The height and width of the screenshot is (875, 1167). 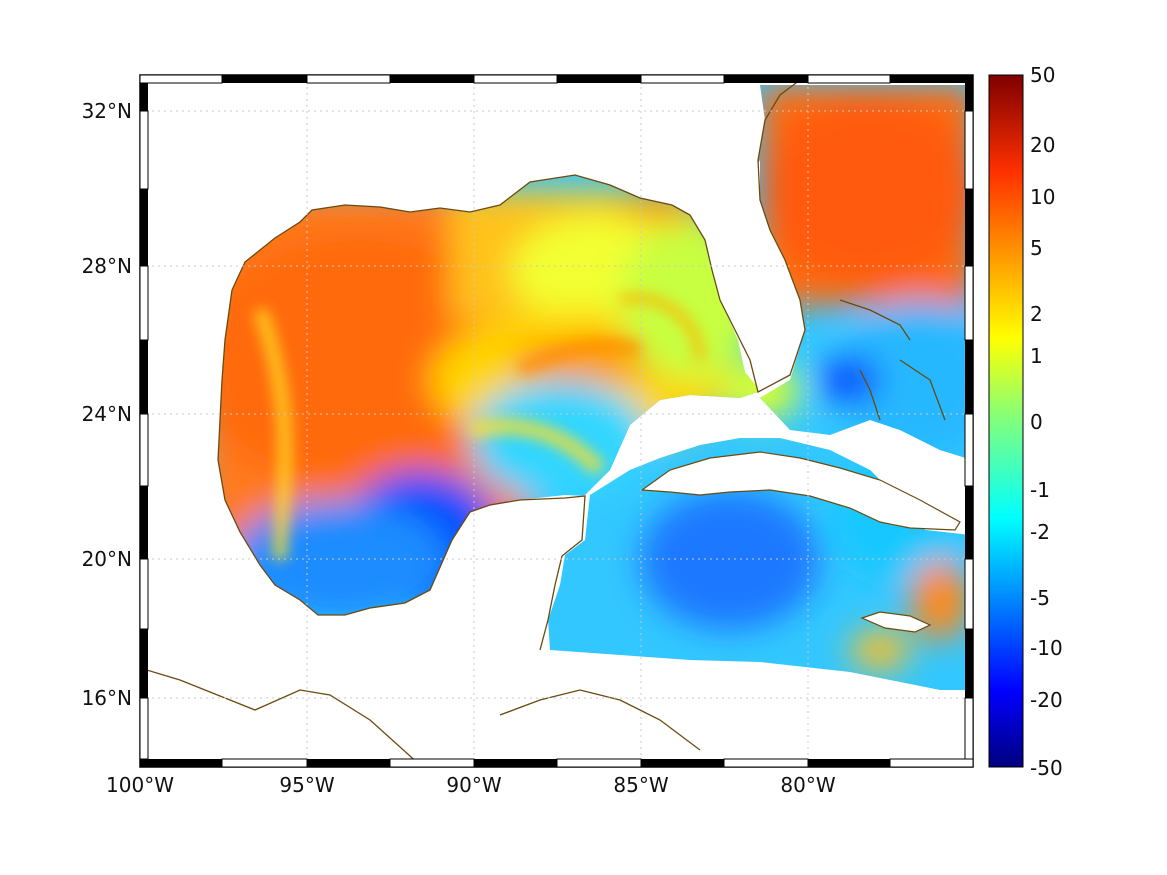 What do you see at coordinates (1040, 532) in the screenshot?
I see `colorbar-tick-label: -2` at bounding box center [1040, 532].